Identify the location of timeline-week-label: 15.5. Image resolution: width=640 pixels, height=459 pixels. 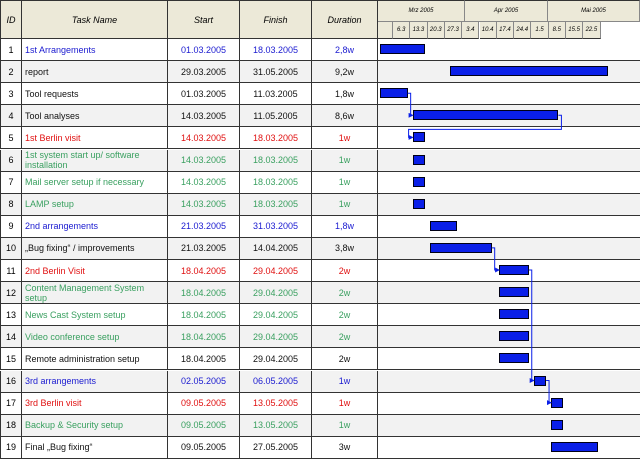
(575, 30).